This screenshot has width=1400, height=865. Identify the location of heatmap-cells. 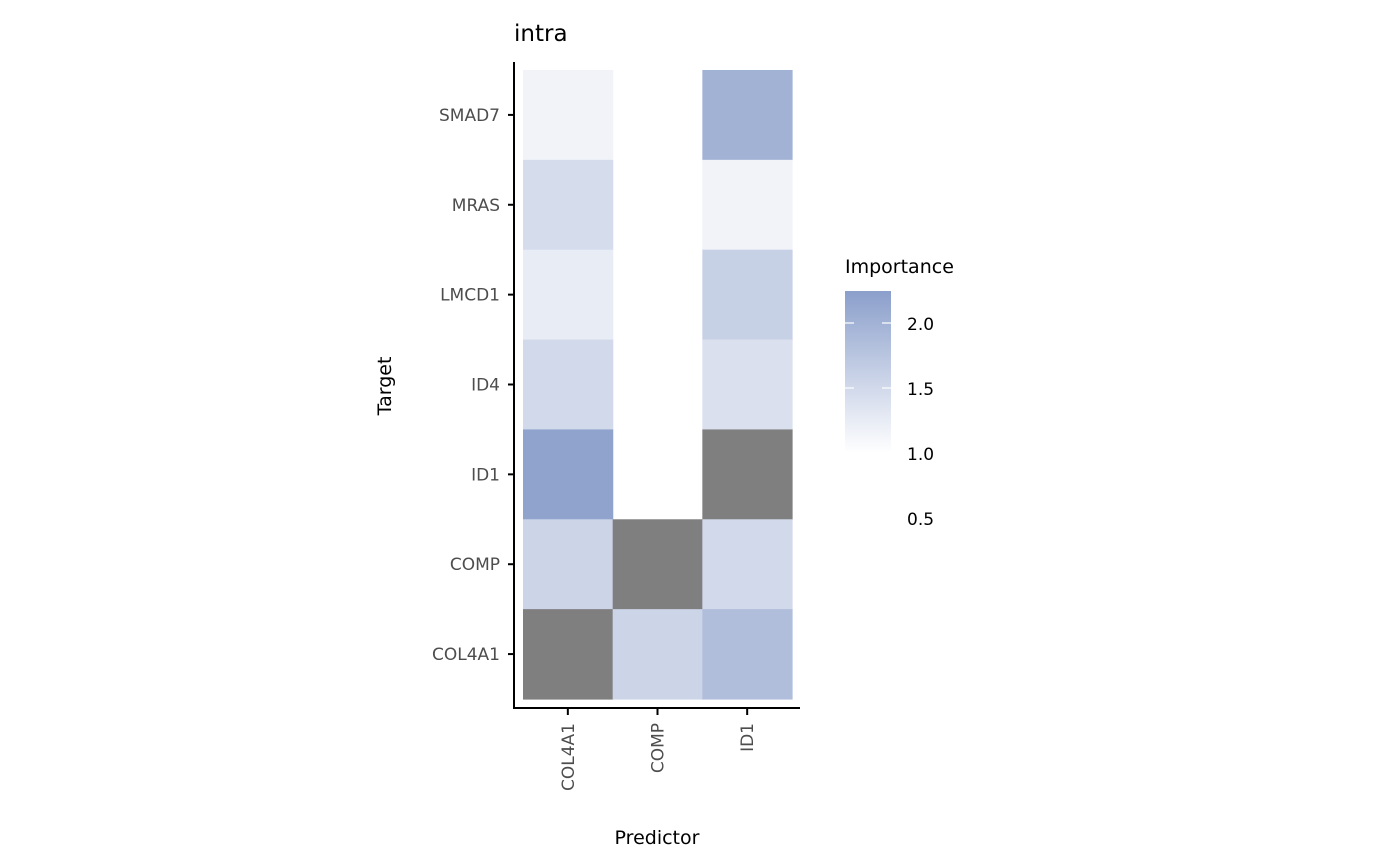
(658, 384).